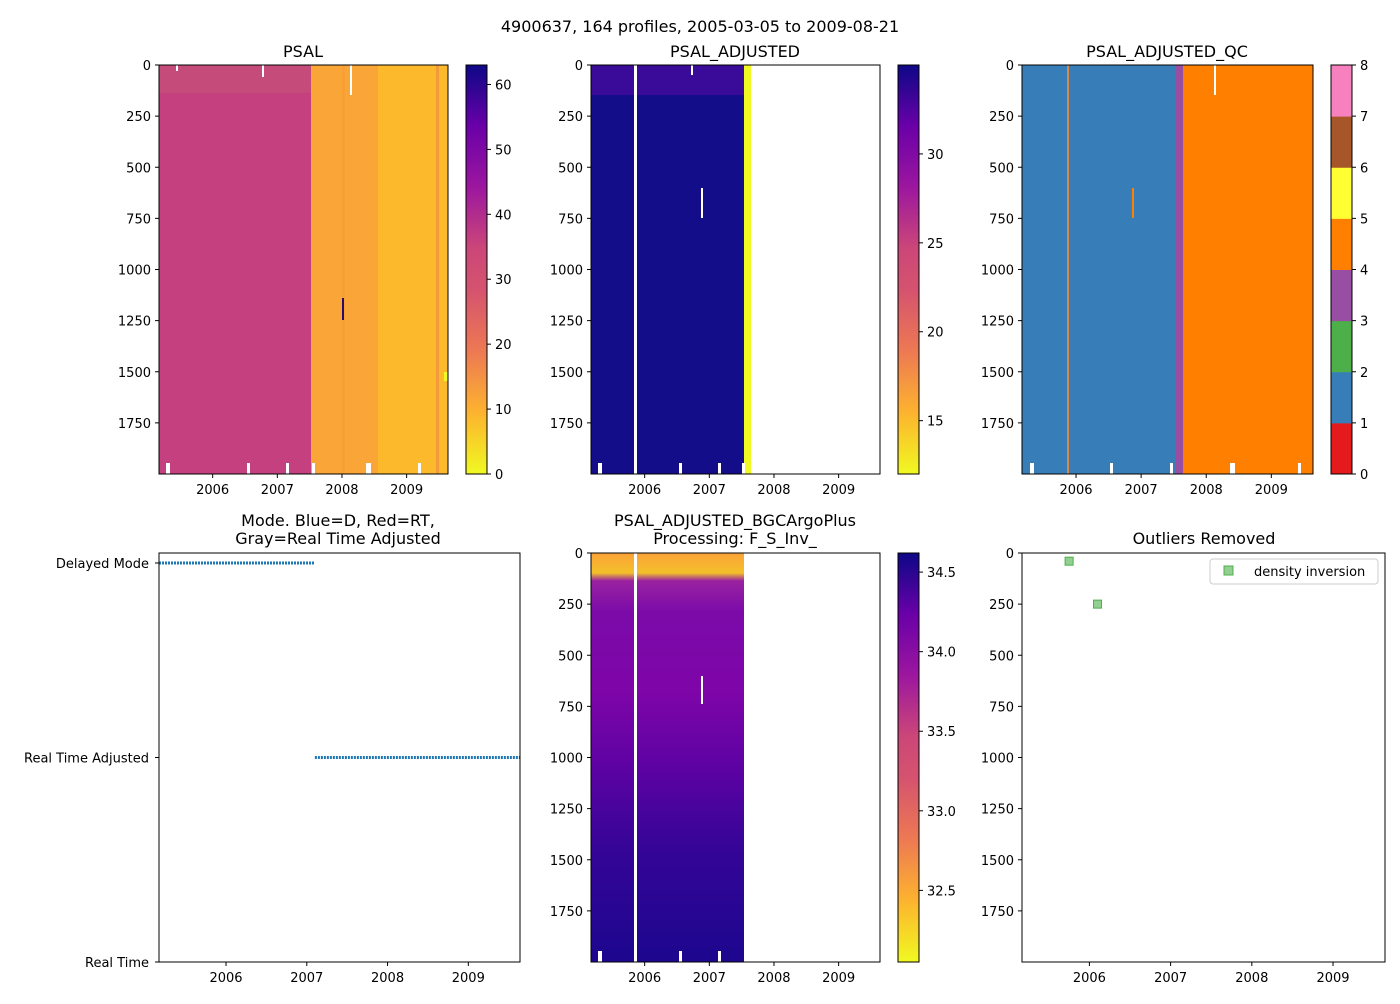  Describe the element at coordinates (503, 85) in the screenshot. I see `colorbar-tick-label: 60` at that location.